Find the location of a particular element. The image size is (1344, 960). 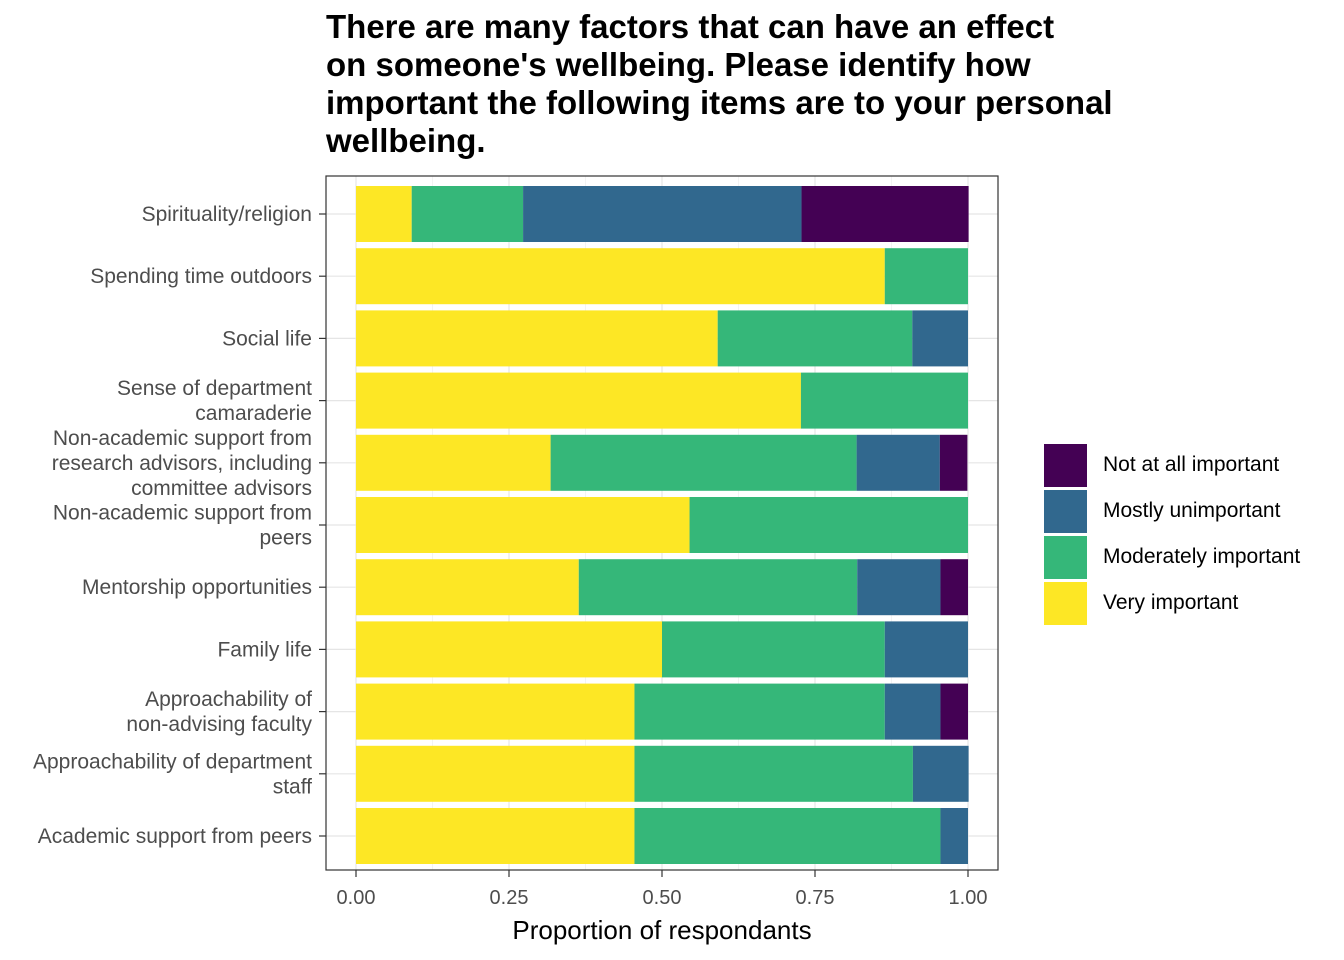

legend-item: Moderately important is located at coordinates (1172, 557).